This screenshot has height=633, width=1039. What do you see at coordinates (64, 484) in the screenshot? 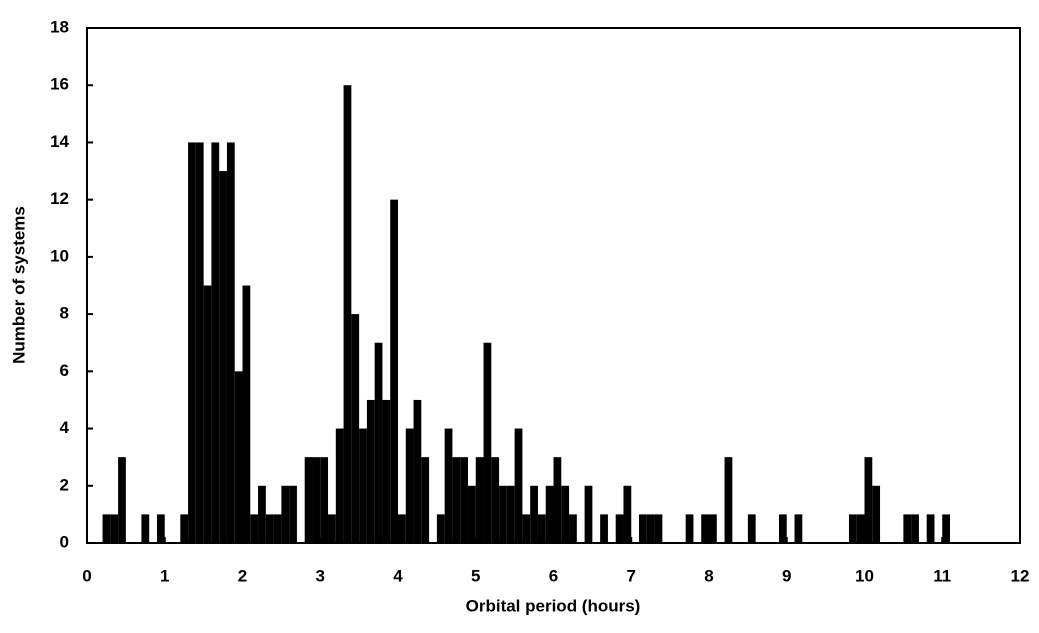
I see `y-tick-label: 2` at bounding box center [64, 484].